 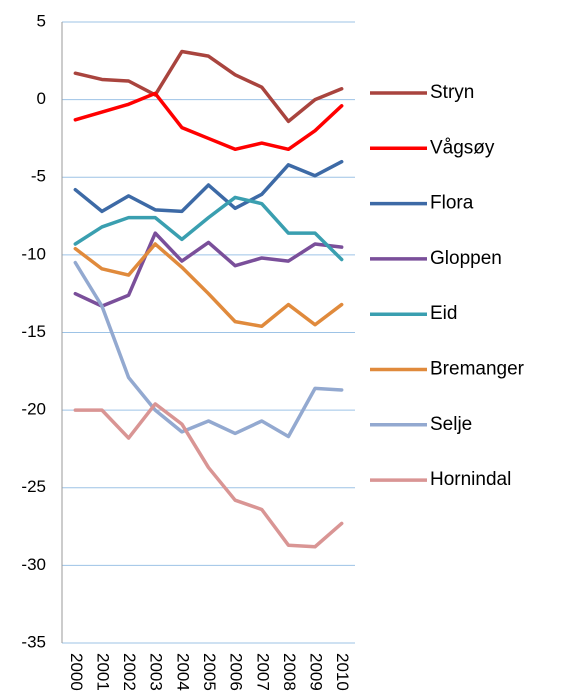 What do you see at coordinates (33, 564) in the screenshot?
I see `y-tick-label: -30` at bounding box center [33, 564].